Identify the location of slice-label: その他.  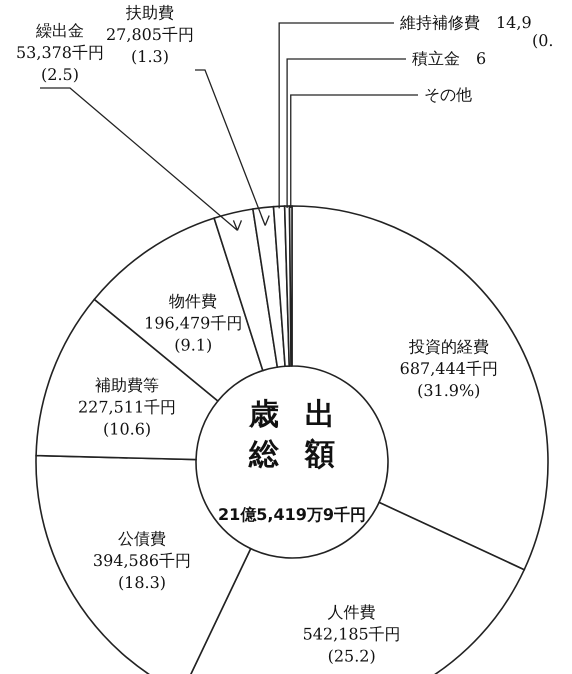
(448, 94).